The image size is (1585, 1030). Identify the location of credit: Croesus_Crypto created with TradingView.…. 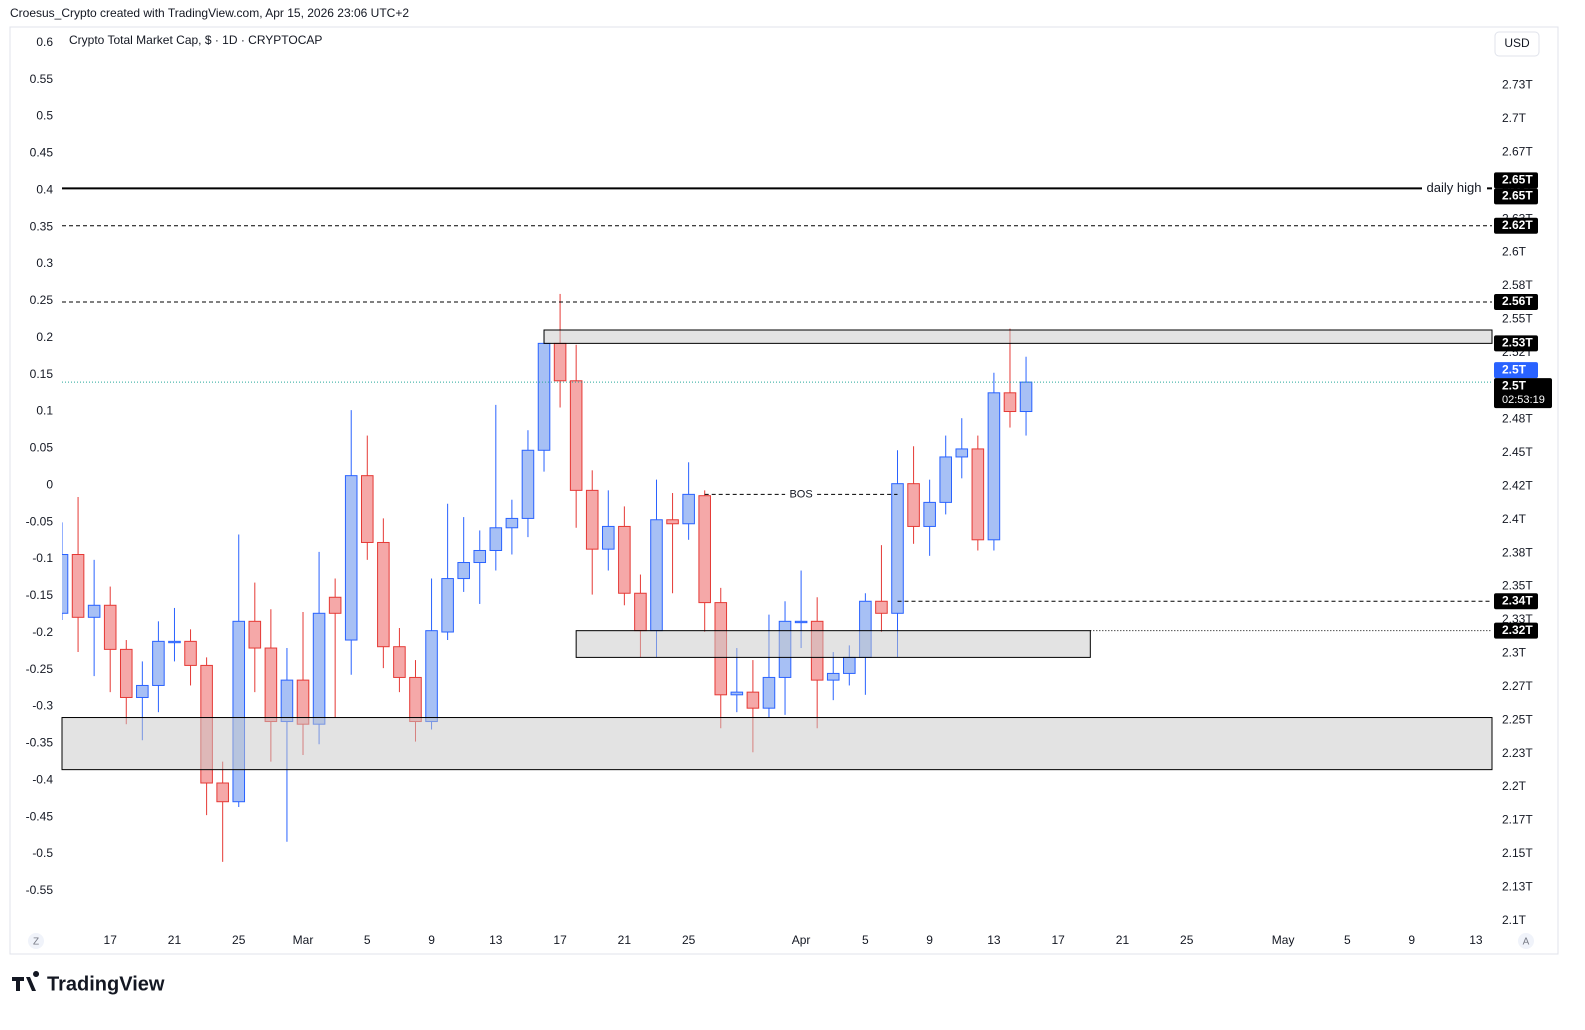
(209, 13).